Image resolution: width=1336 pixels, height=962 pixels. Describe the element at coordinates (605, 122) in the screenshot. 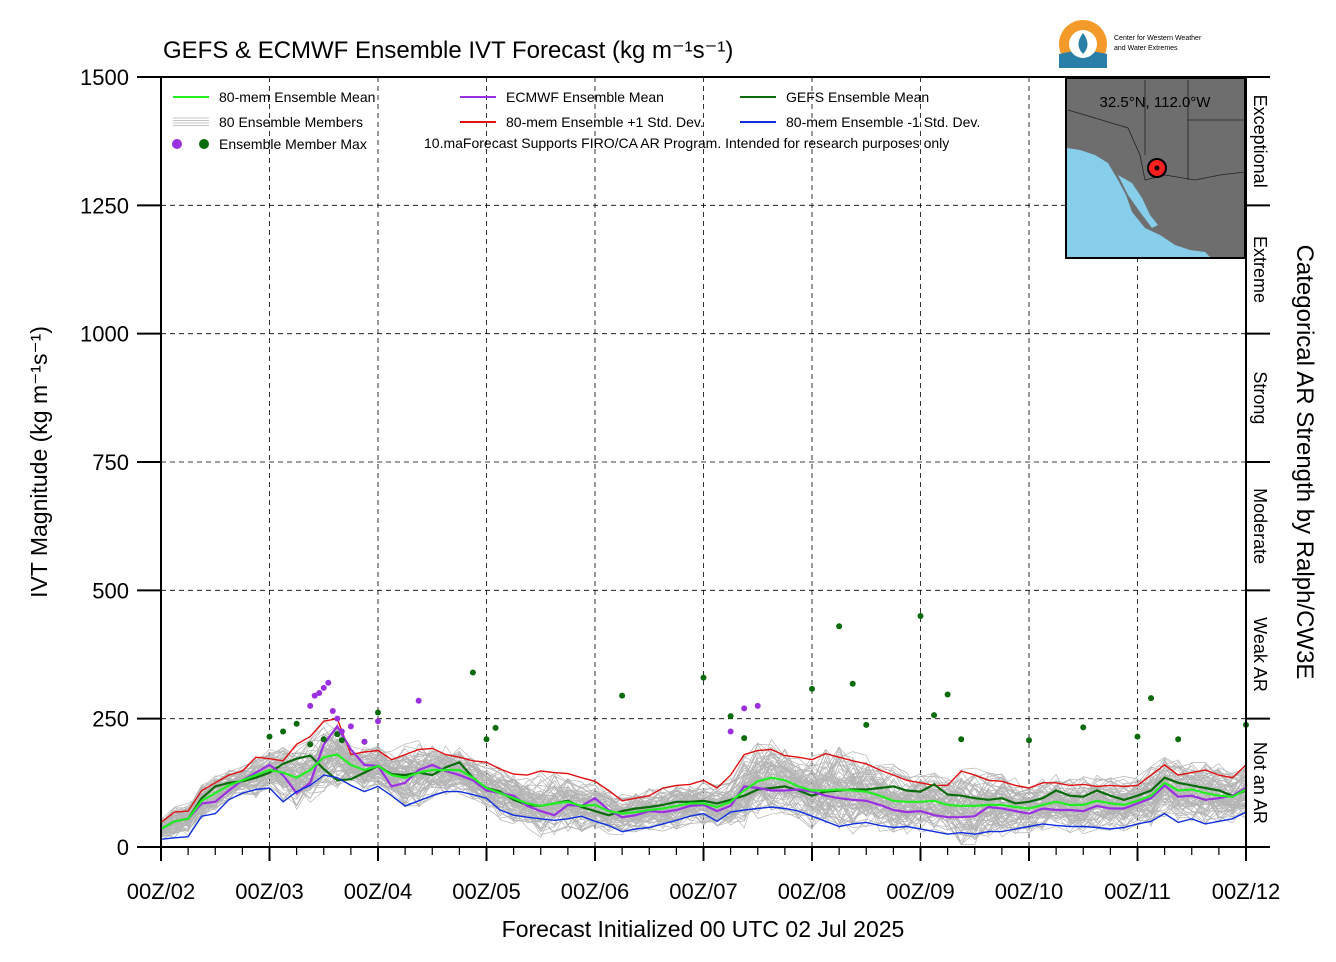

I see `legend-label: 80-mem Ensemble +1 Std. Dev.` at that location.